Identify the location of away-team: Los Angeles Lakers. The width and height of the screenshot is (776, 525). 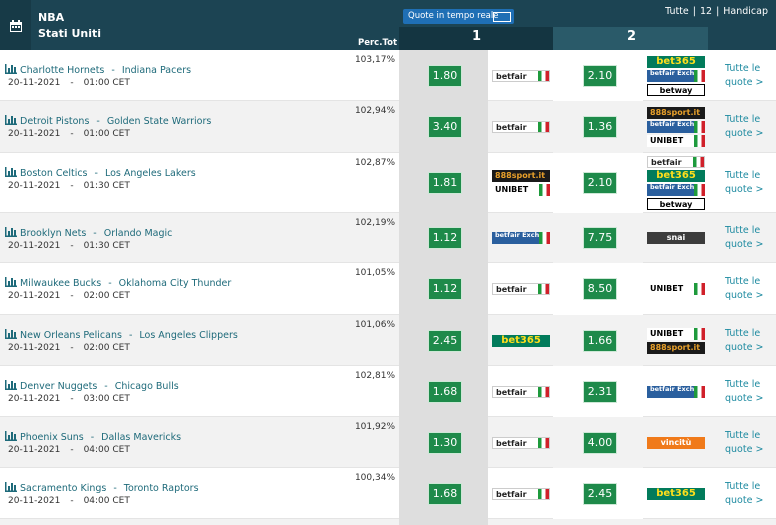
(150, 173).